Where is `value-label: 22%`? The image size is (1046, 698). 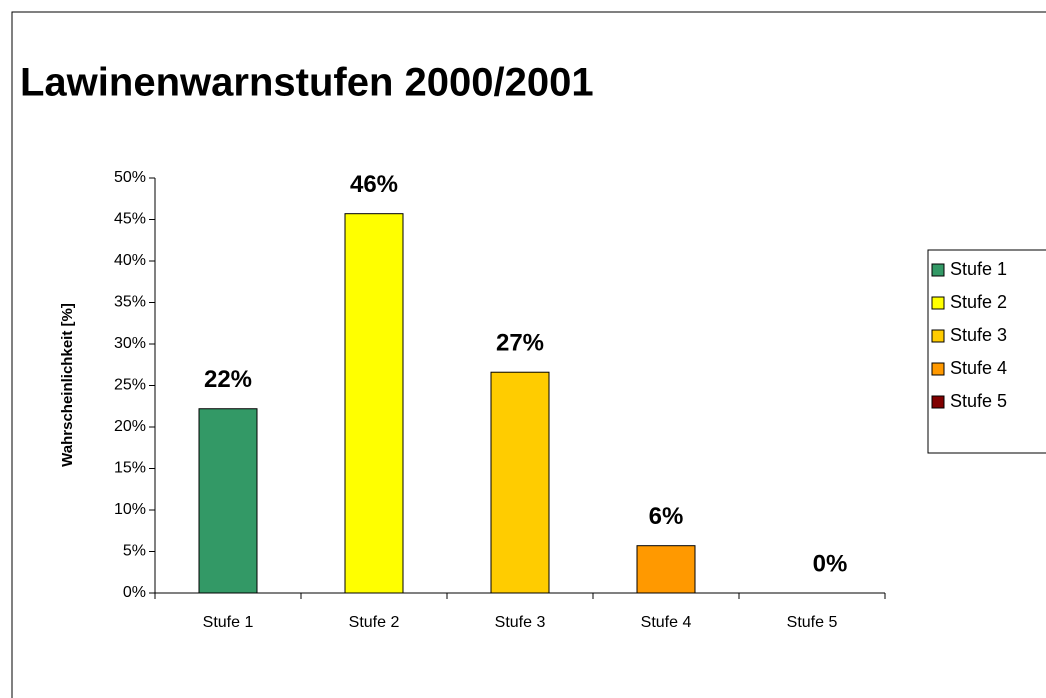 value-label: 22% is located at coordinates (228, 379).